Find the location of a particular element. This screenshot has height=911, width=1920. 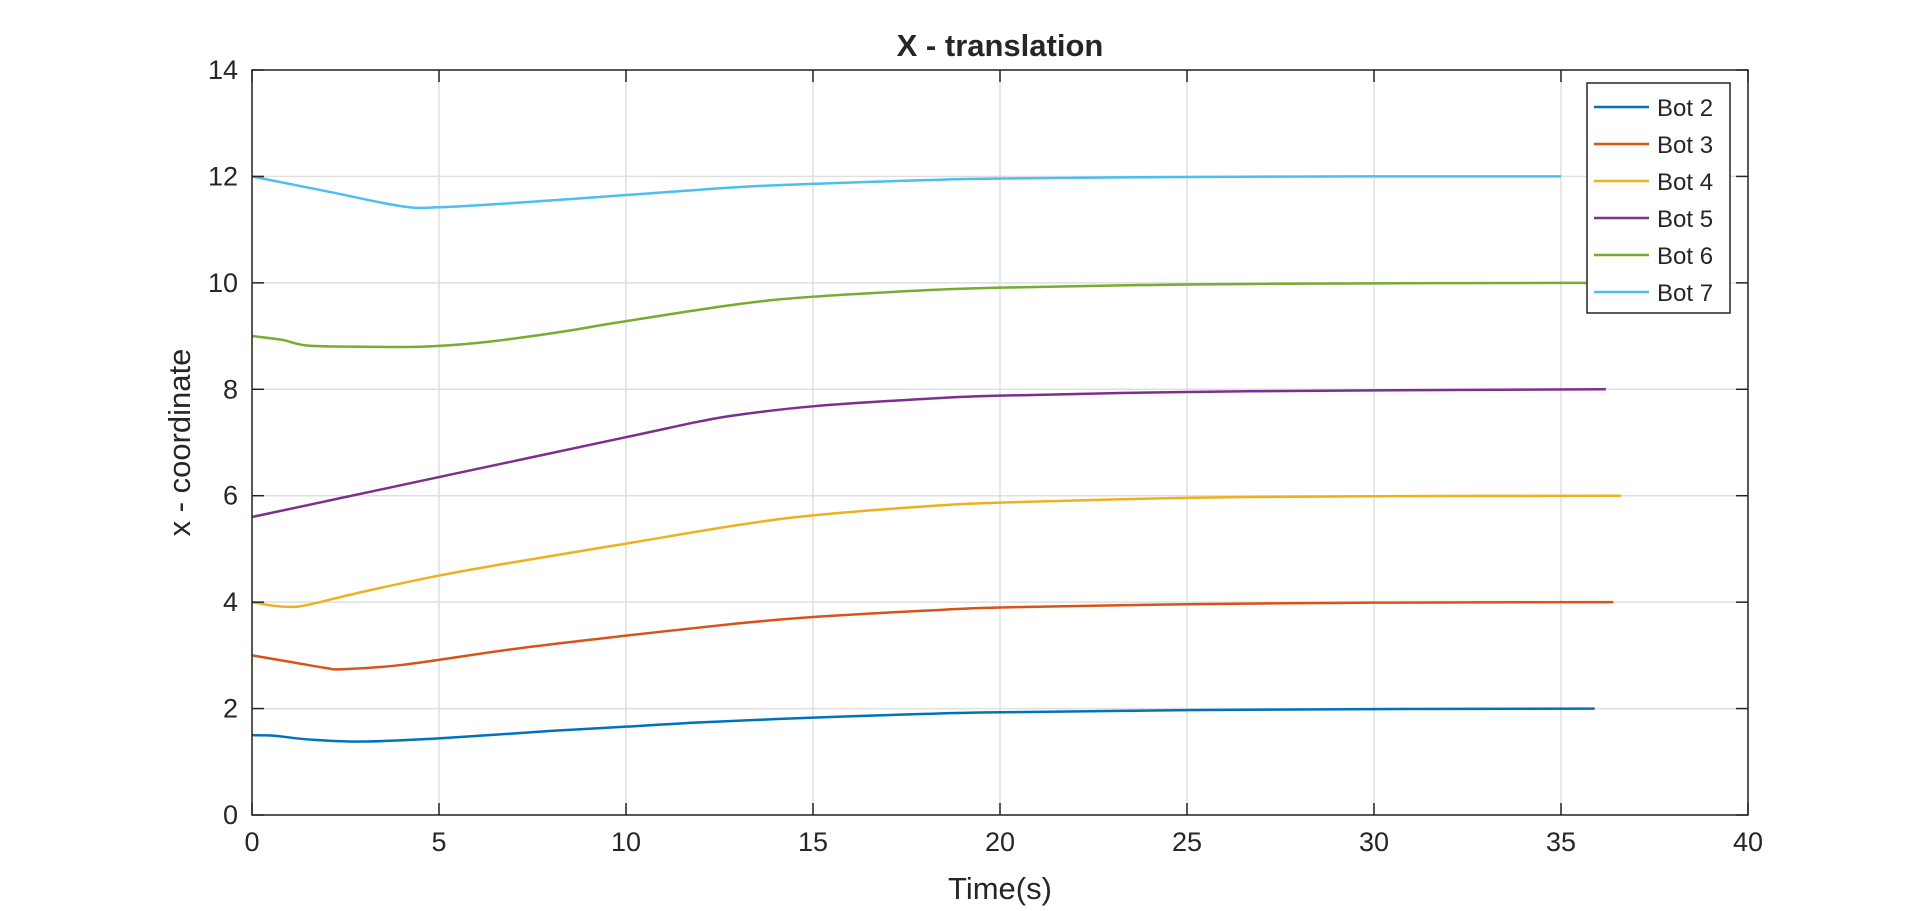

y-axis-label: x - coordinate is located at coordinates (179, 443).